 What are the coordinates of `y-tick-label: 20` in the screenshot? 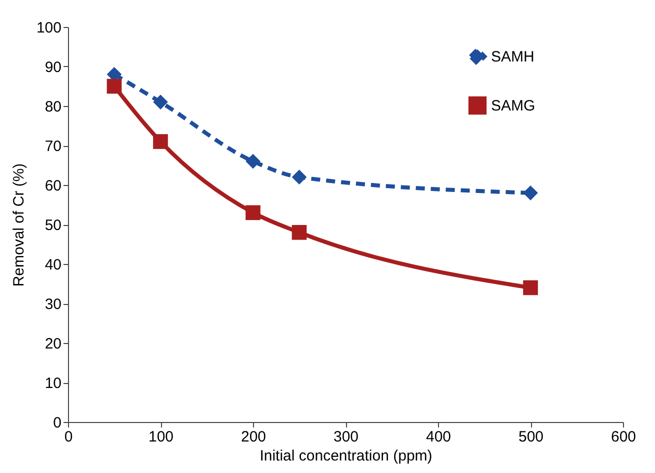 It's located at (53, 344).